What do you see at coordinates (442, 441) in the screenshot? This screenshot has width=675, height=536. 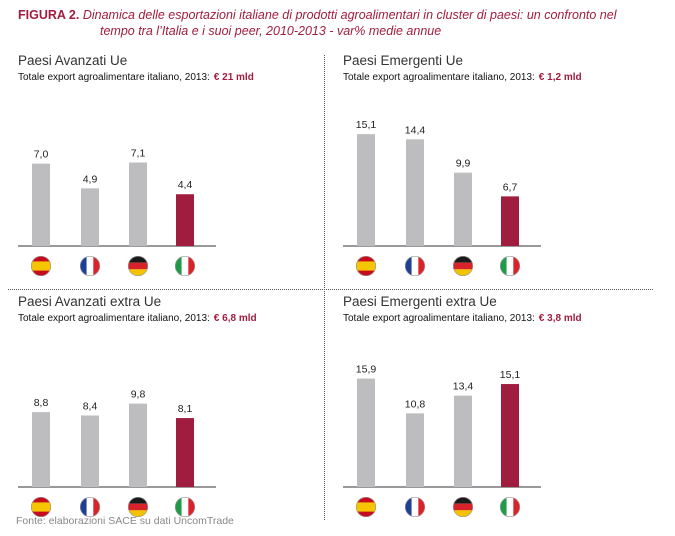 I see `bar-chart: 15,9 10,8 13,4 15,1` at bounding box center [442, 441].